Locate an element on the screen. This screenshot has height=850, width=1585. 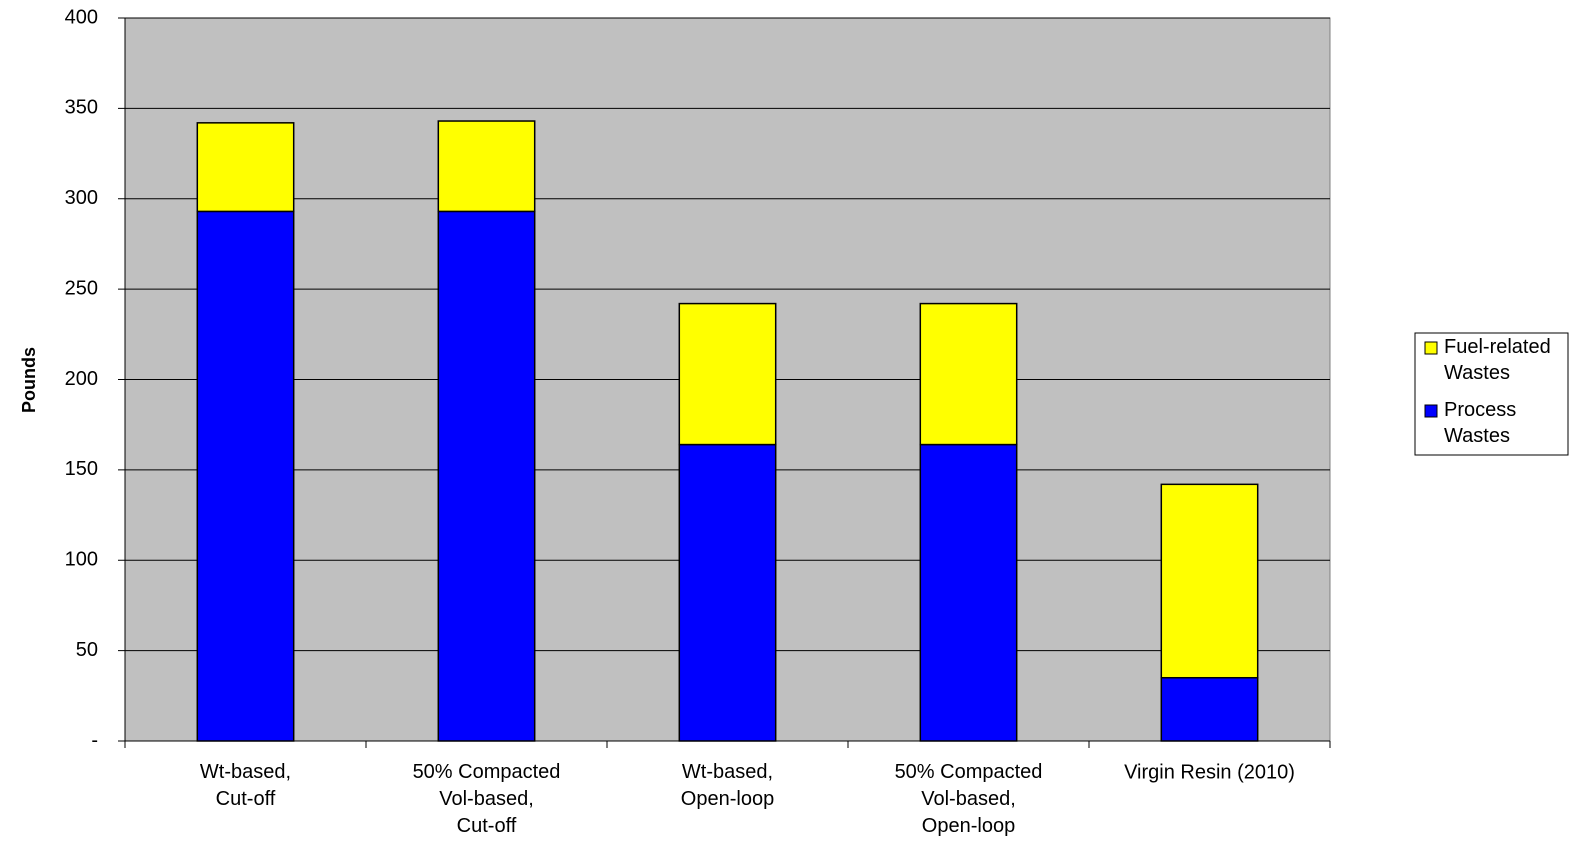
y-tick-label: 350 is located at coordinates (81, 108).